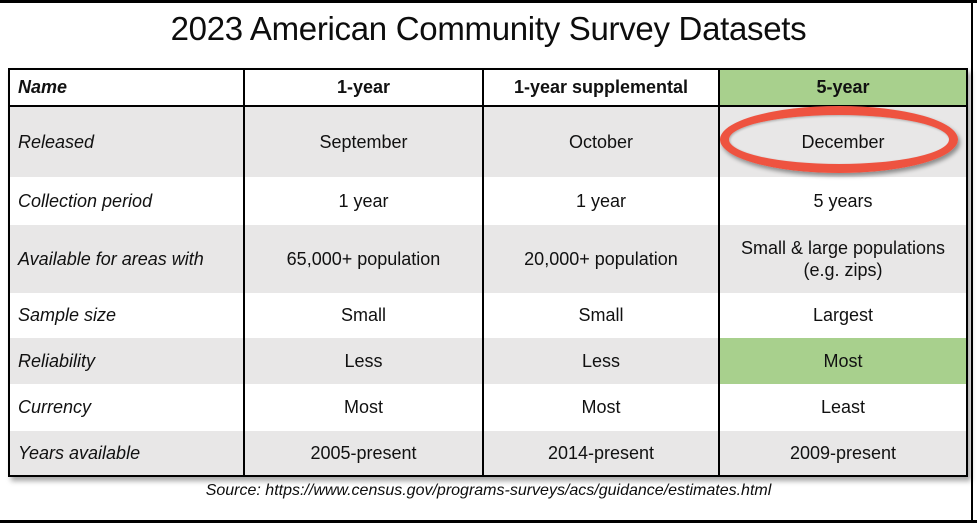 The width and height of the screenshot is (977, 525). I want to click on header-1year-supplemental: 1-year supplemental, so click(601, 88).